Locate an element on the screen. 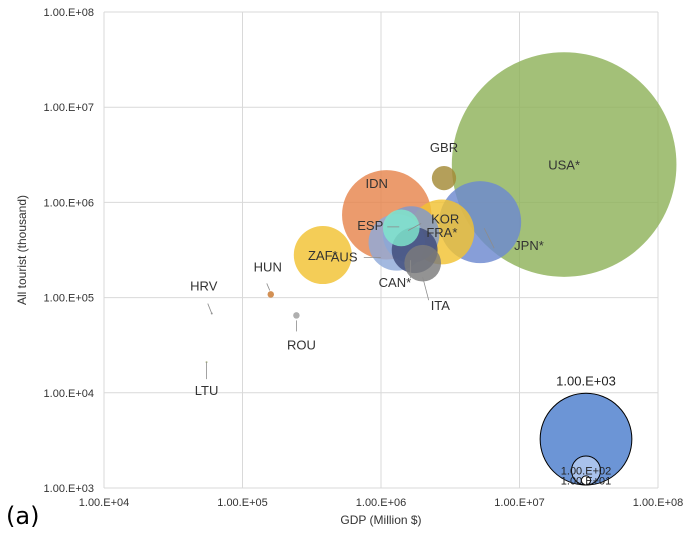 The height and width of the screenshot is (541, 698). x-tick-label: 1.00.E+07 is located at coordinates (519, 503).